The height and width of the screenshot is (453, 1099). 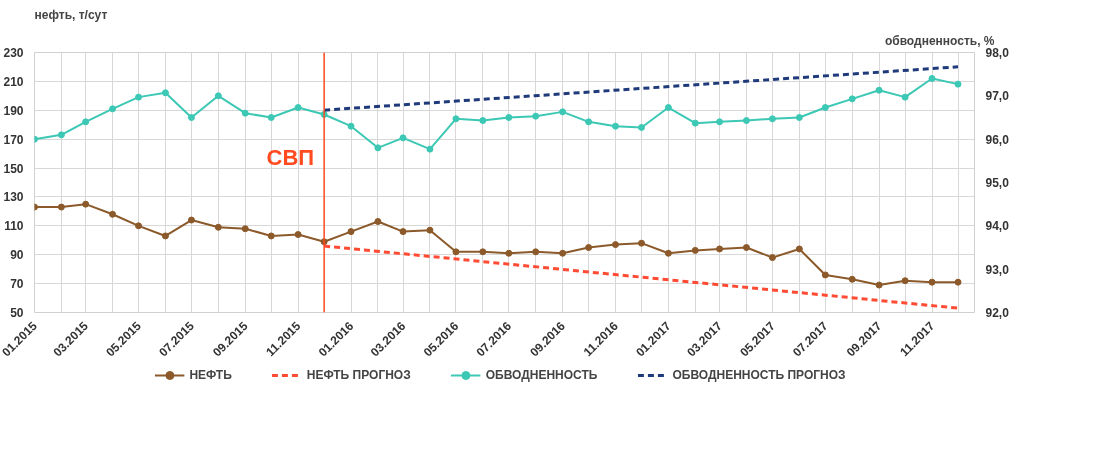 I want to click on y2-tick-label: 96,0, so click(x=997, y=139).